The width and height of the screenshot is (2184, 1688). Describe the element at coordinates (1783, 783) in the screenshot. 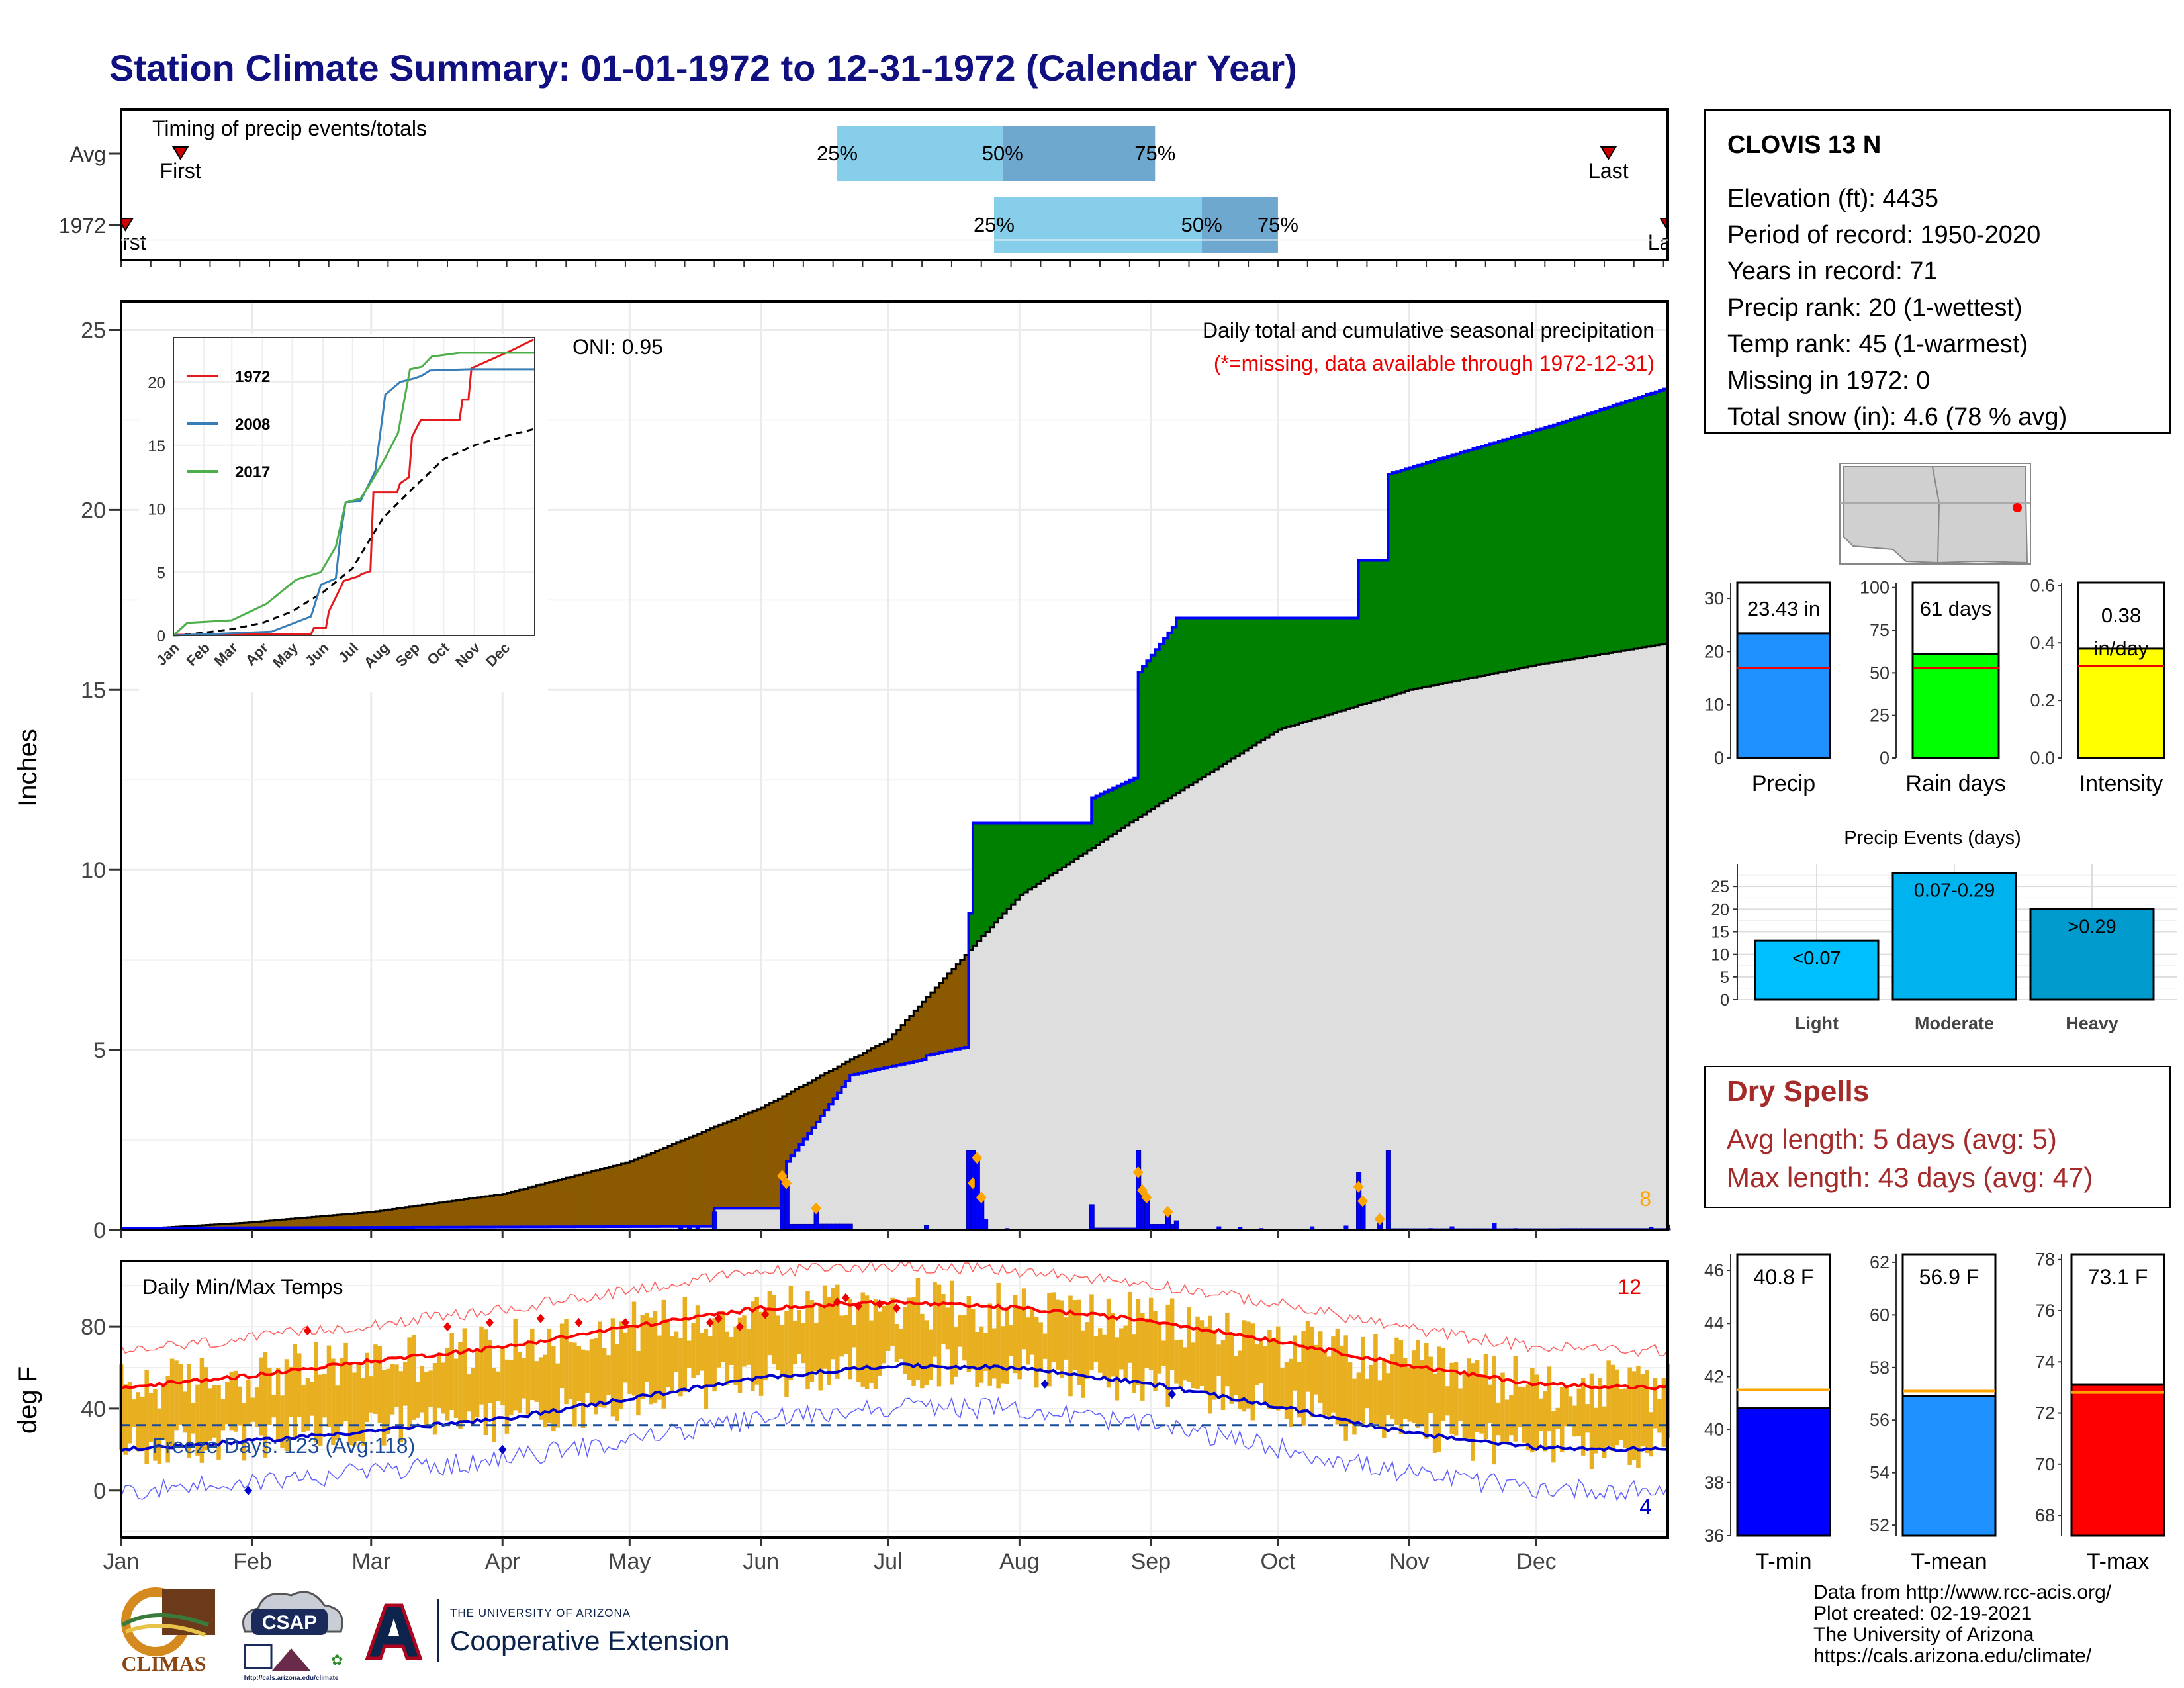

I see `summary-axis-label: Precip` at that location.